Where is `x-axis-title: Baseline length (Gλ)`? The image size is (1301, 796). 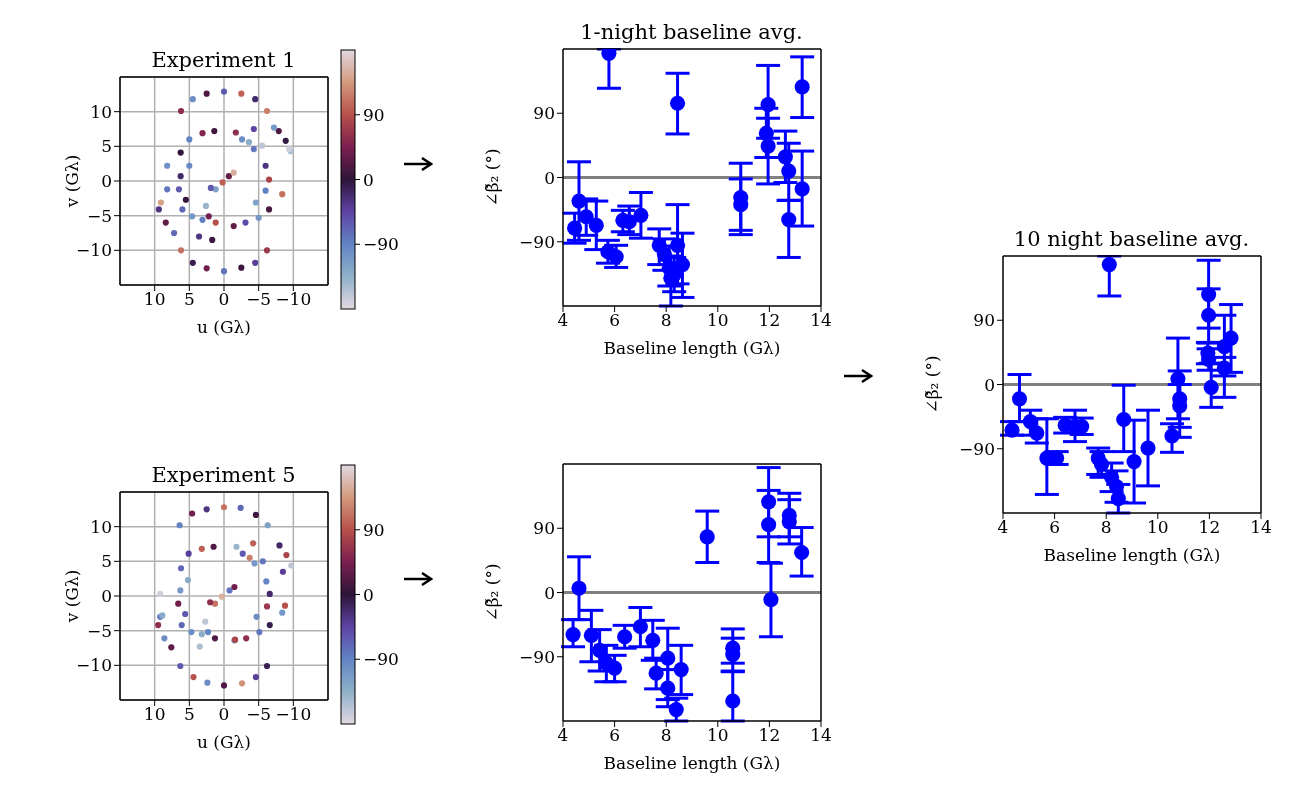 x-axis-title: Baseline length (Gλ) is located at coordinates (692, 763).